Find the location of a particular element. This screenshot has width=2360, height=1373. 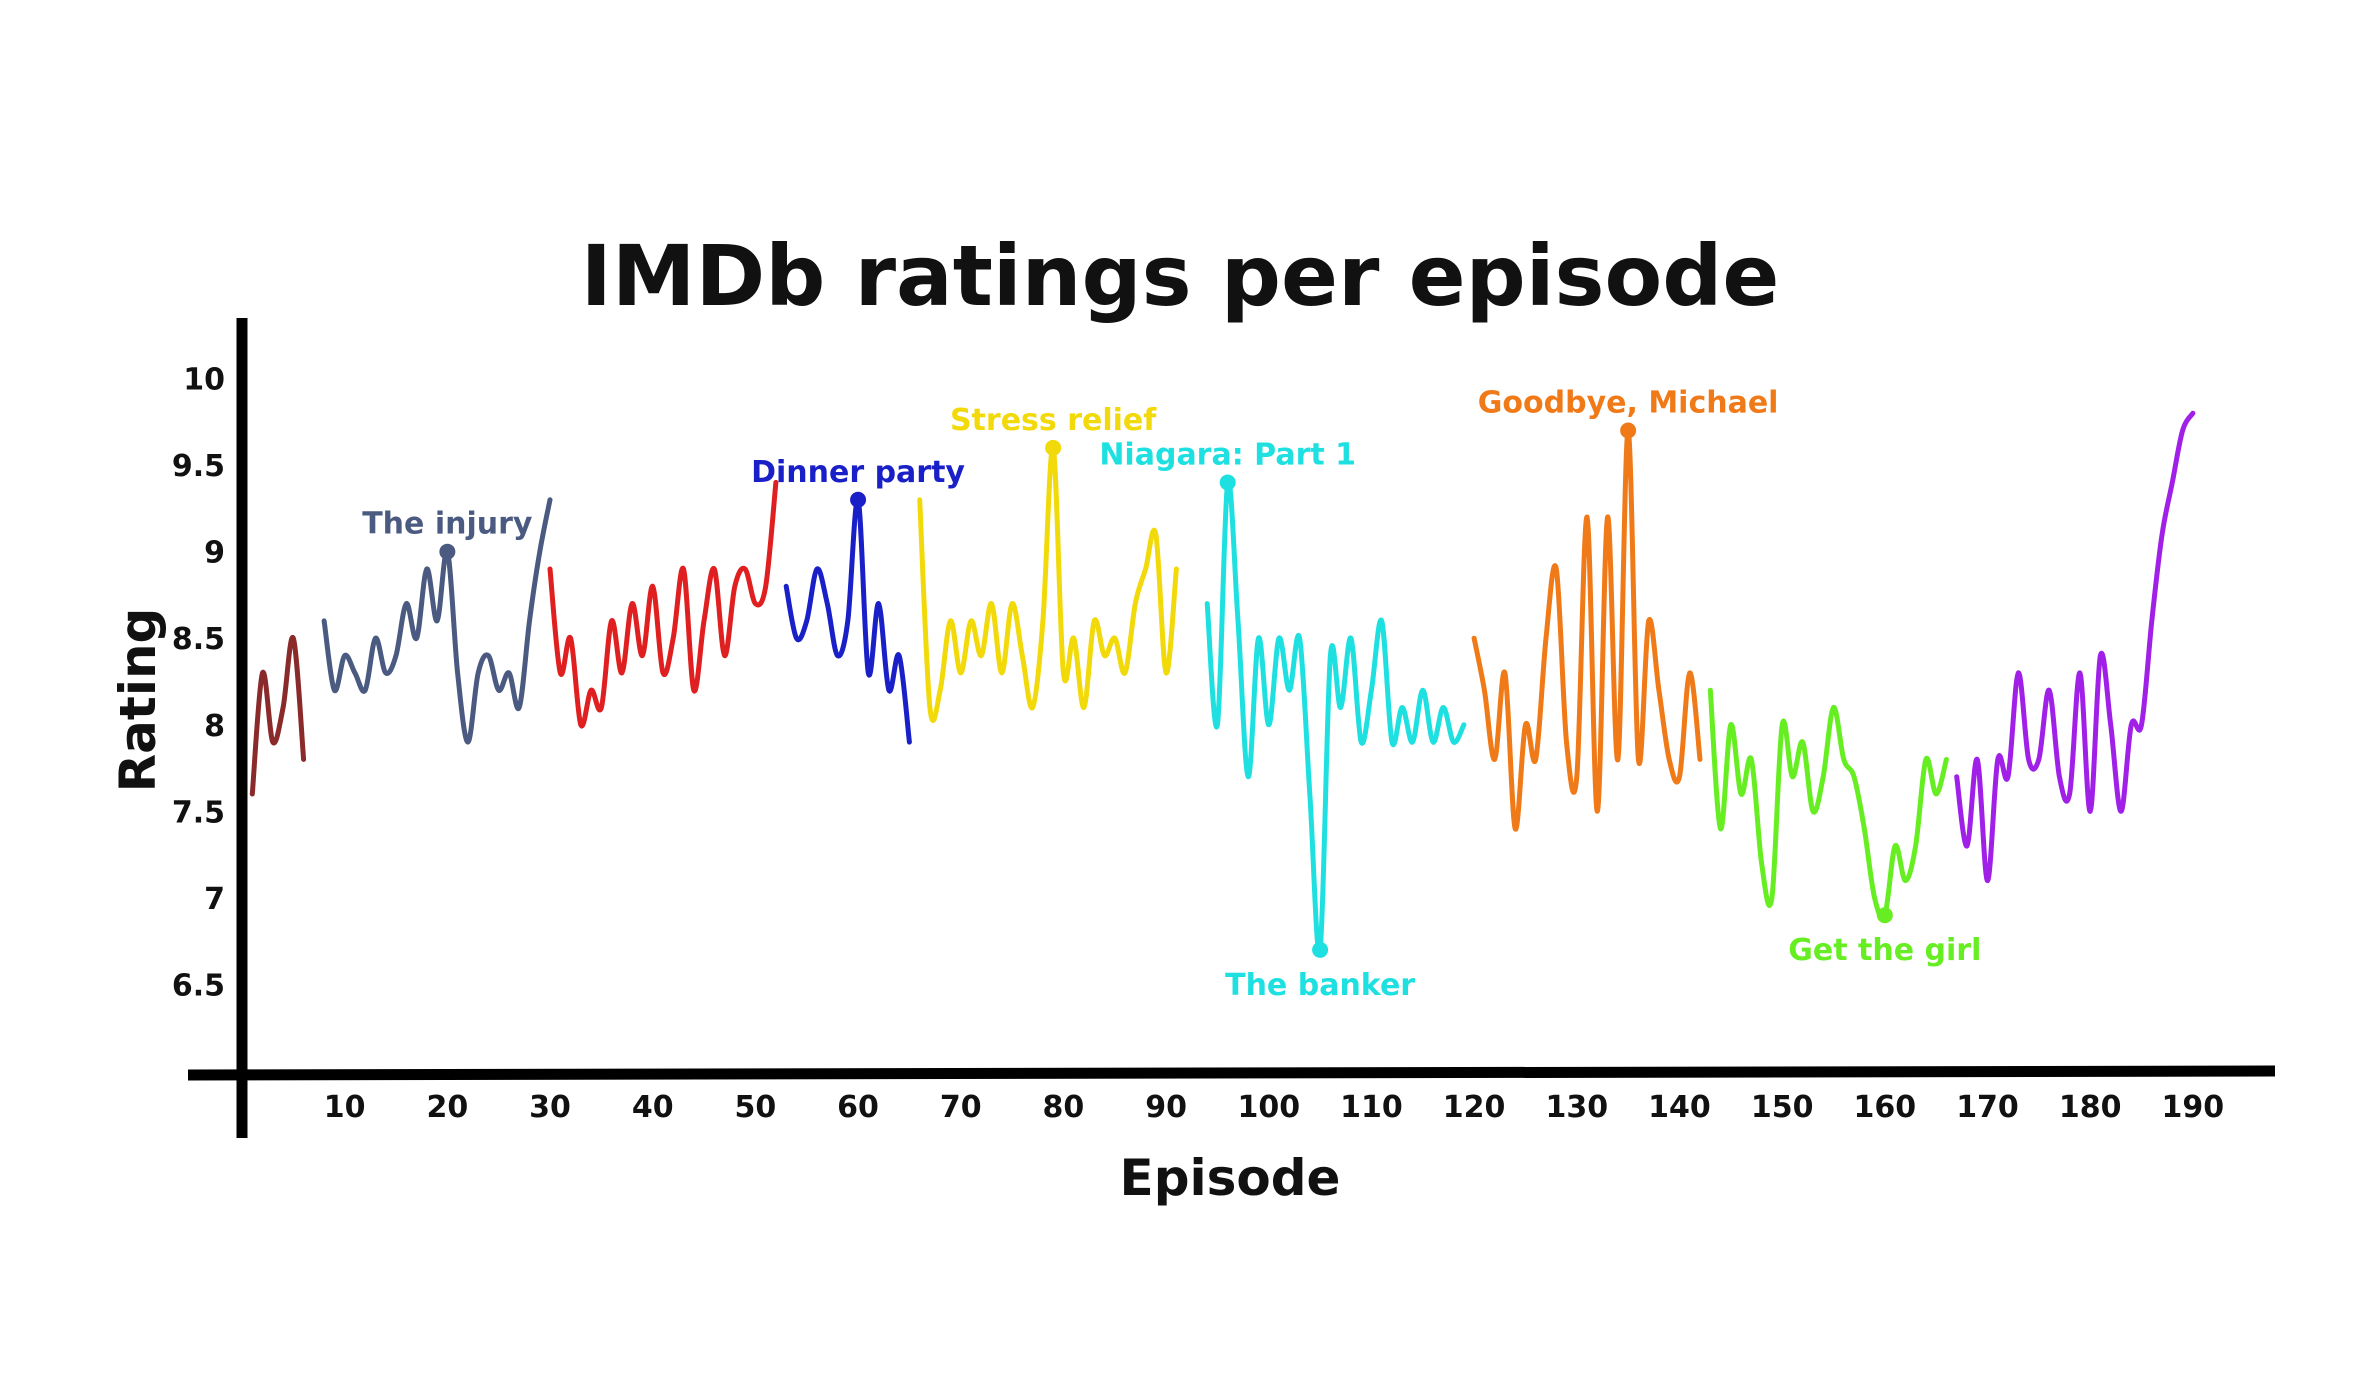

chart-title: IMDb ratings per episode is located at coordinates (1180, 276).